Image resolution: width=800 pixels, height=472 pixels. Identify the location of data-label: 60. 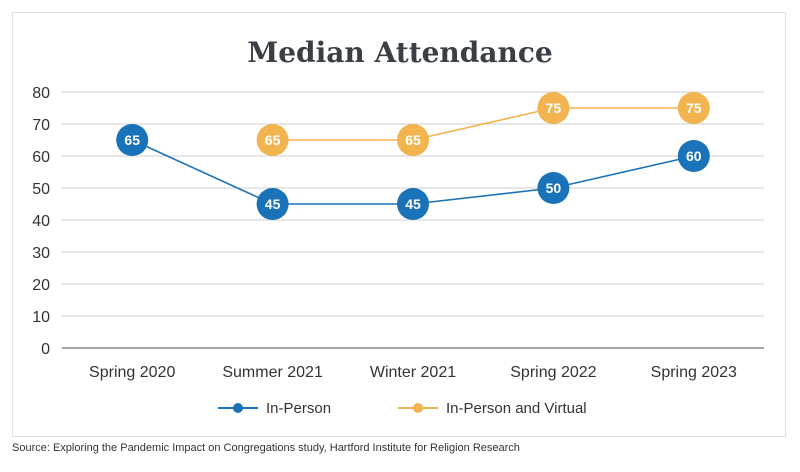
(694, 156).